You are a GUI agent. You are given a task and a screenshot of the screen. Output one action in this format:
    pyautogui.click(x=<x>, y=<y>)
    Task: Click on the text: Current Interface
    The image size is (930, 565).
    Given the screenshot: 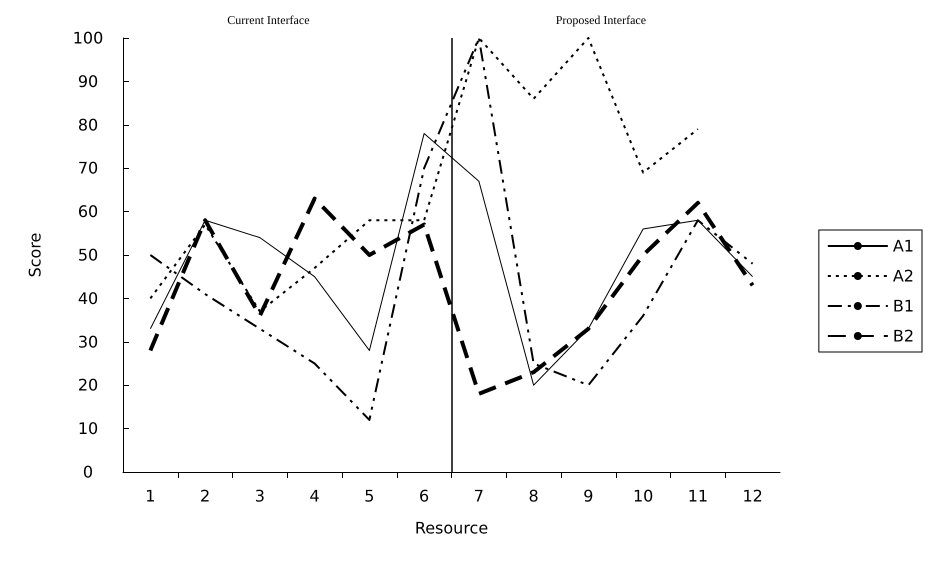 What is the action you would take?
    pyautogui.click(x=268, y=20)
    